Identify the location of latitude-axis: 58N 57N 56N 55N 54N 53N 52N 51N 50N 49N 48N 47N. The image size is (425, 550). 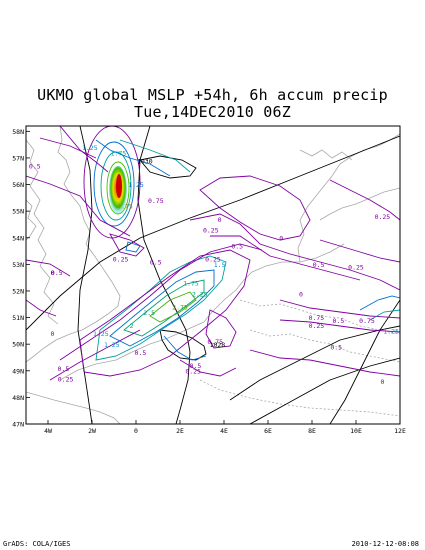
(21, 278).